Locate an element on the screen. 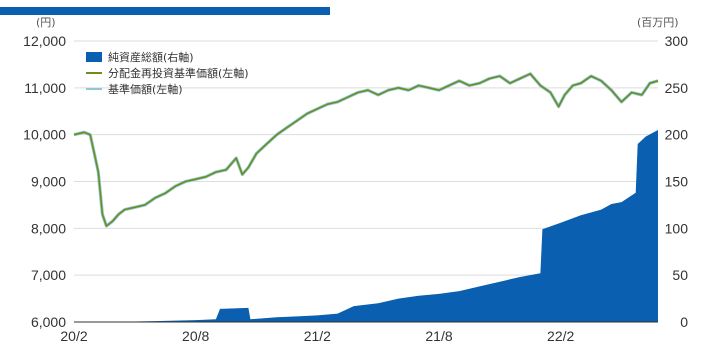 The image size is (703, 344). x-tick-label: 22/2 is located at coordinates (560, 336).